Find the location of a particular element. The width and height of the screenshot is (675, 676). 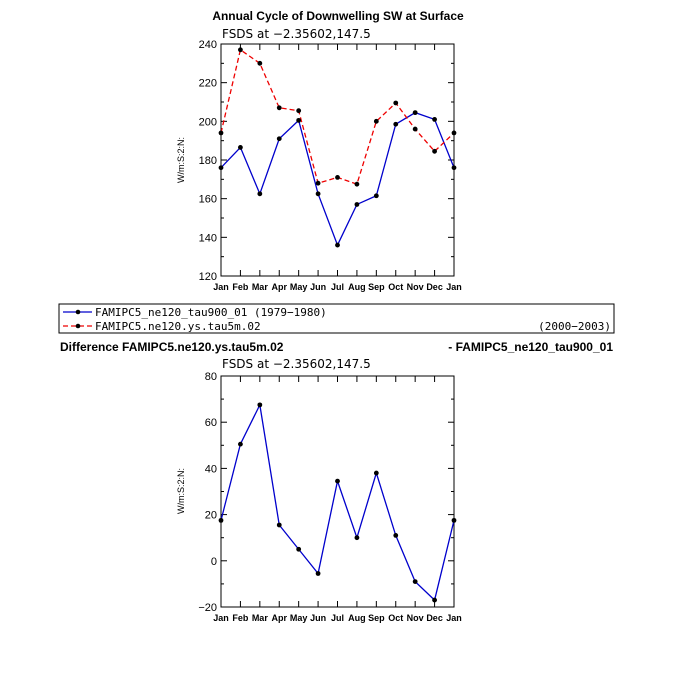

top-chart-ylabel: W/m:S:2:N: is located at coordinates (181, 160).